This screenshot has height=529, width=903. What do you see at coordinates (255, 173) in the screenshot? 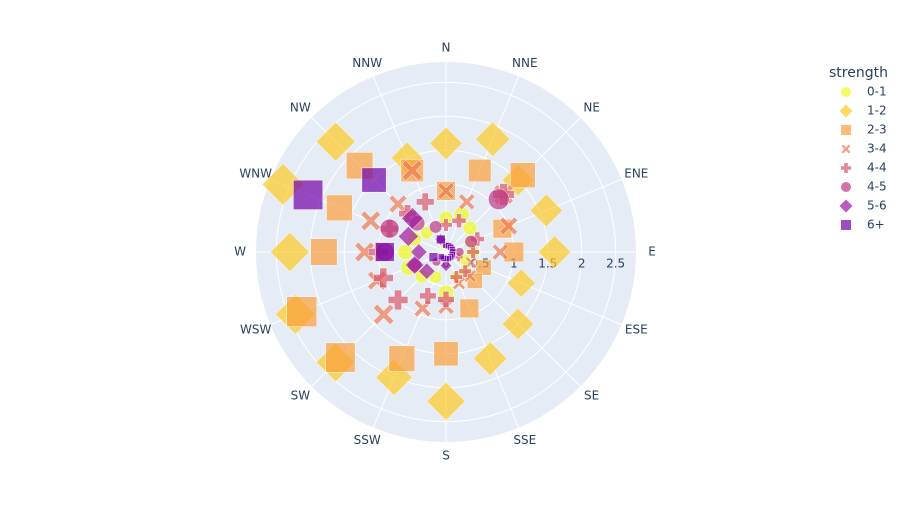
I see `angular-tick-label: WNW` at bounding box center [255, 173].